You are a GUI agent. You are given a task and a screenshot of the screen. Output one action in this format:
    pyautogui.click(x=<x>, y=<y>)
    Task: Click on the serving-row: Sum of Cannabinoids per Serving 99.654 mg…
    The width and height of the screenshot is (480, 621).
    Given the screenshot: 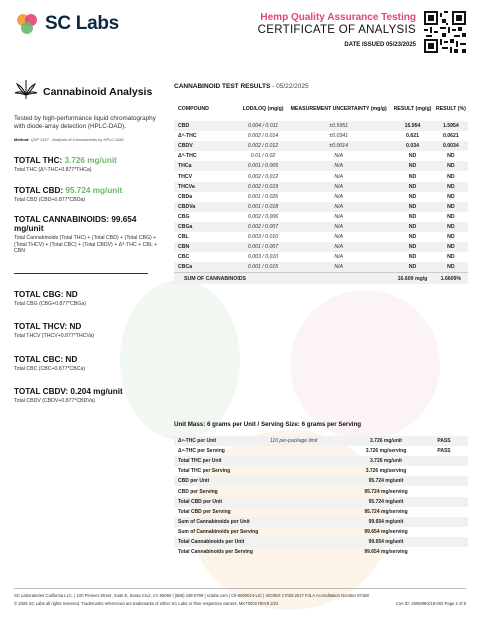 What is the action you would take?
    pyautogui.click(x=321, y=532)
    